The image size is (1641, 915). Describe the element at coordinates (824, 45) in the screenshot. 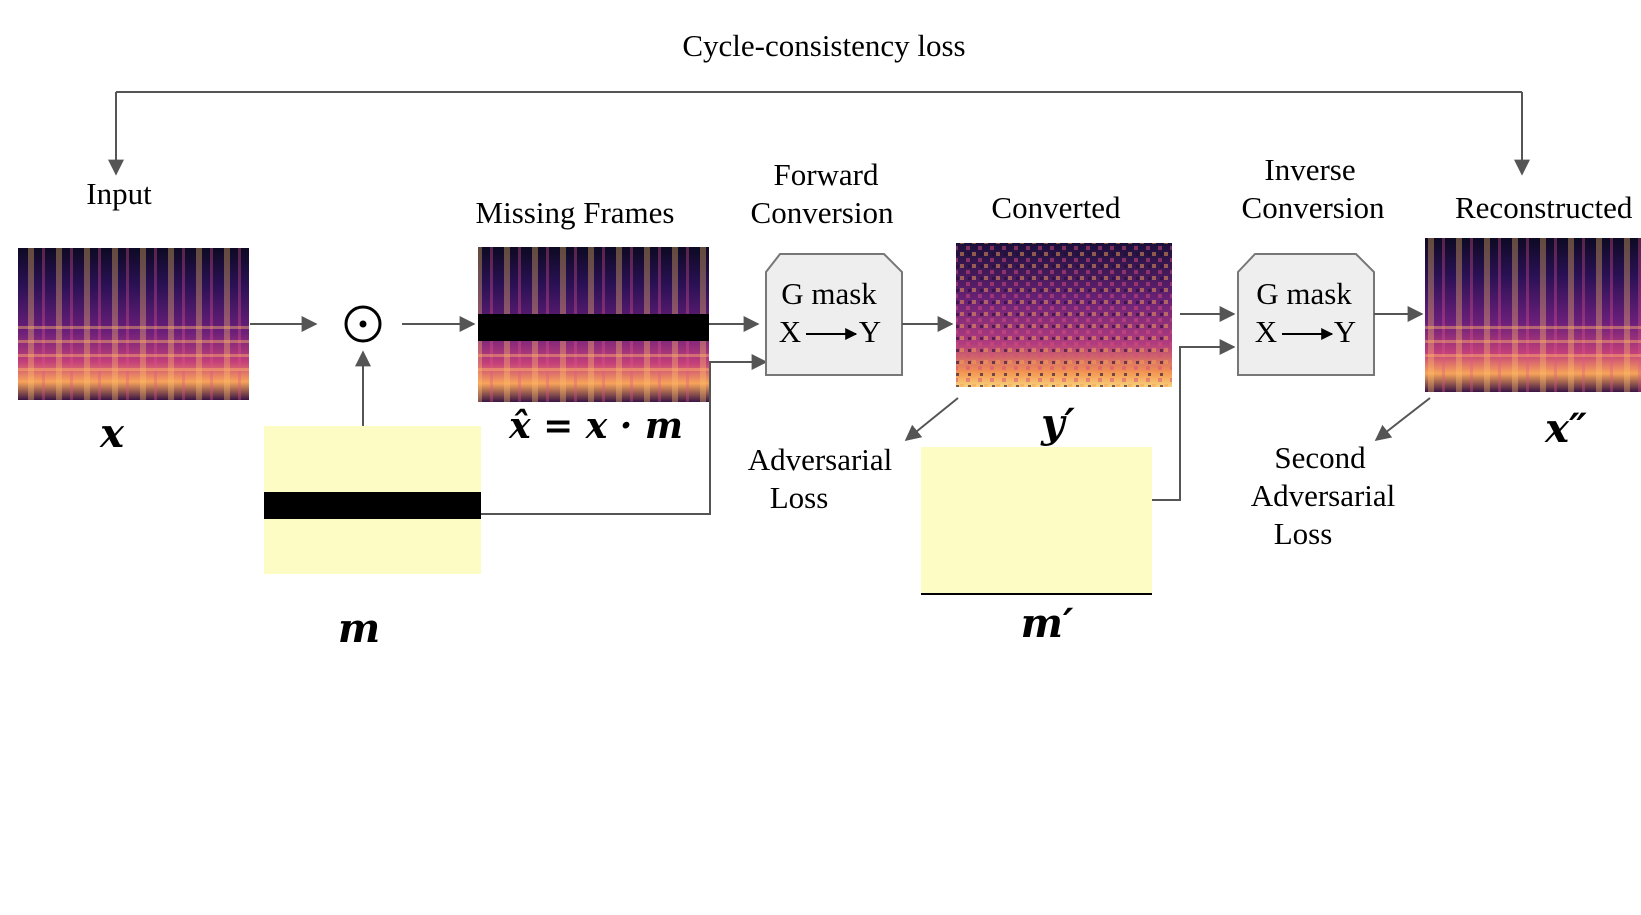

I see `cycle-consistency-title: Cycle-consistency loss` at that location.